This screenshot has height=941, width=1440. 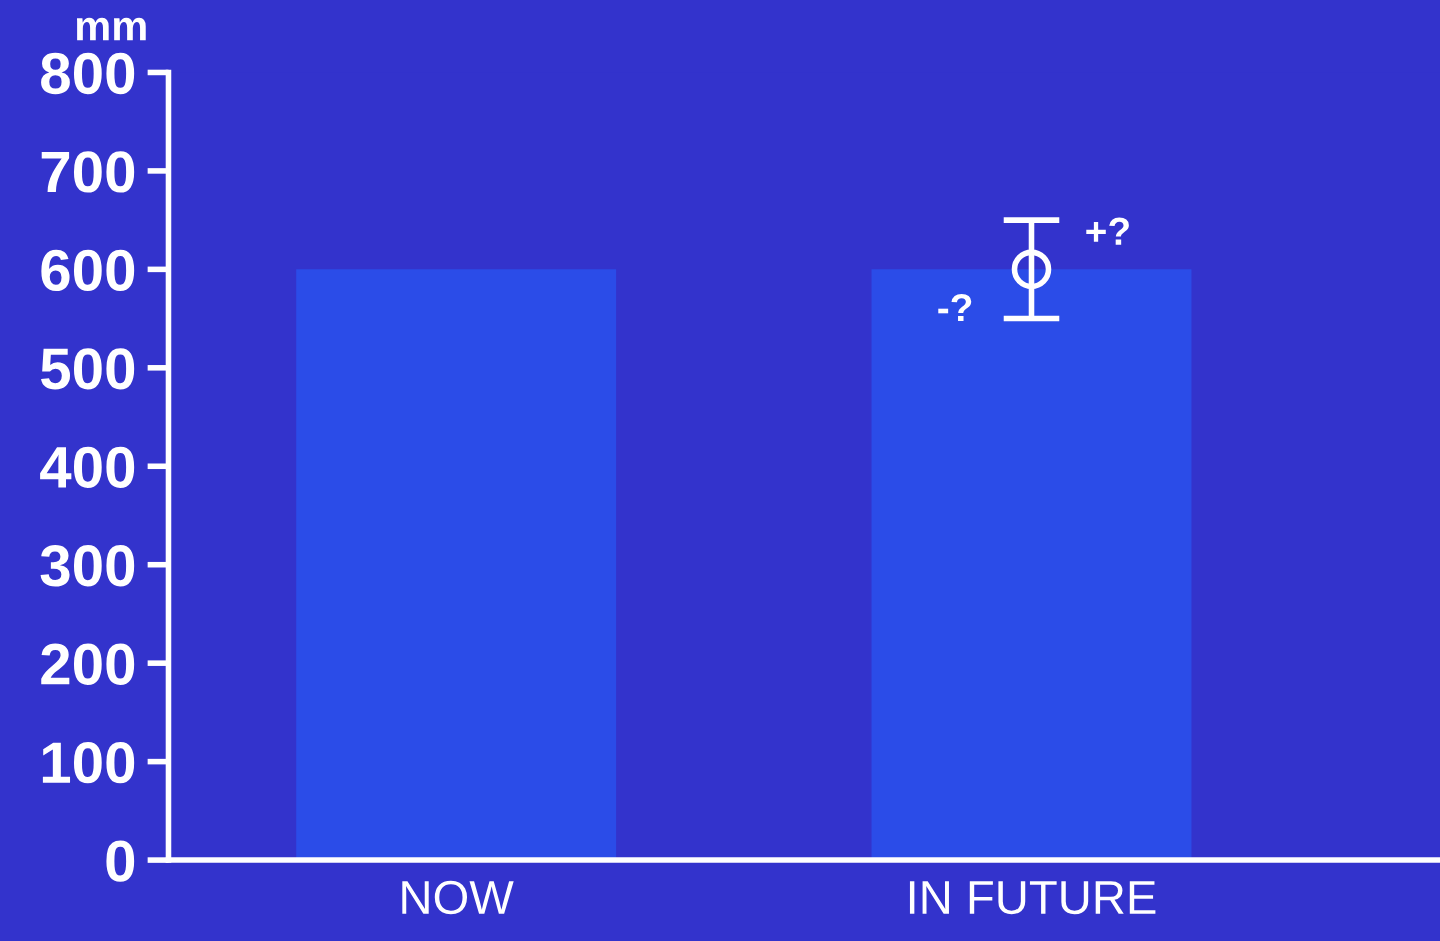 I want to click on y-tick-label: 100, so click(x=88, y=763).